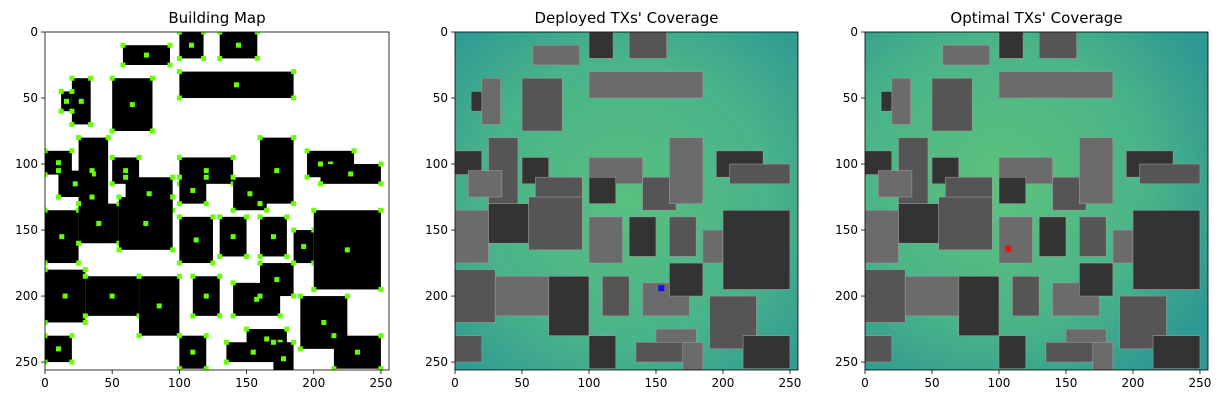 Image resolution: width=1224 pixels, height=407 pixels. I want to click on y-tick-label: 50, so click(30, 98).